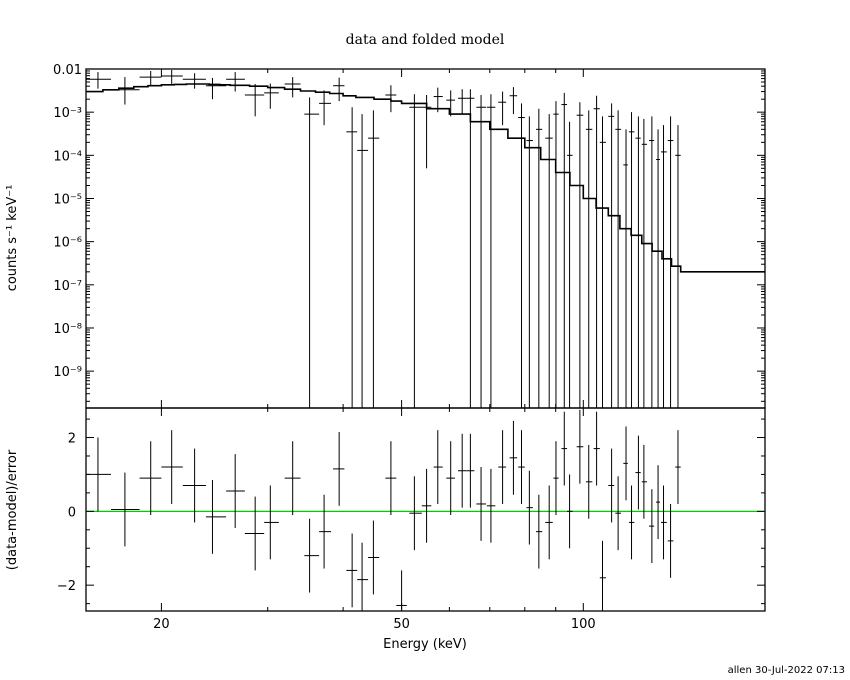 This screenshot has height=680, width=850. Describe the element at coordinates (66, 586) in the screenshot. I see `lower-y-tick-label: −2` at that location.